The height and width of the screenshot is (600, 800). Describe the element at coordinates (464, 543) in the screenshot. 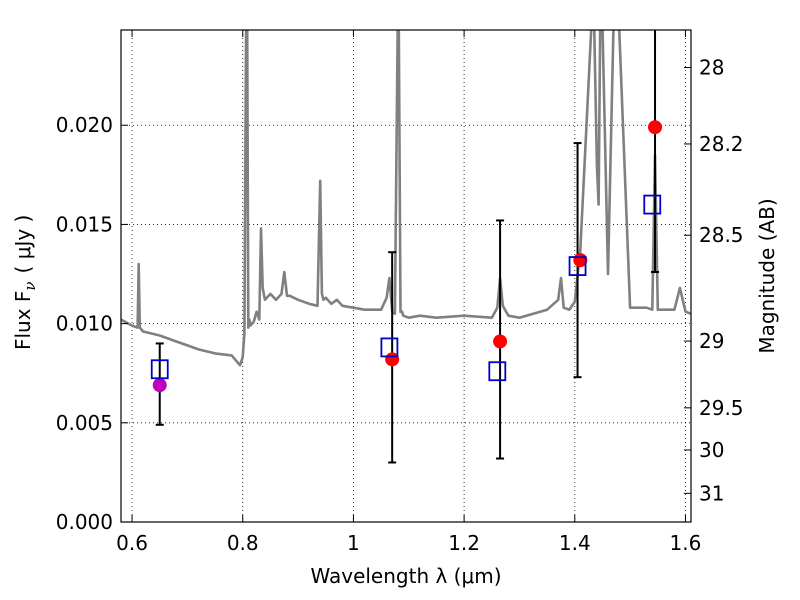

I see `x-tick-label: 1.2` at that location.